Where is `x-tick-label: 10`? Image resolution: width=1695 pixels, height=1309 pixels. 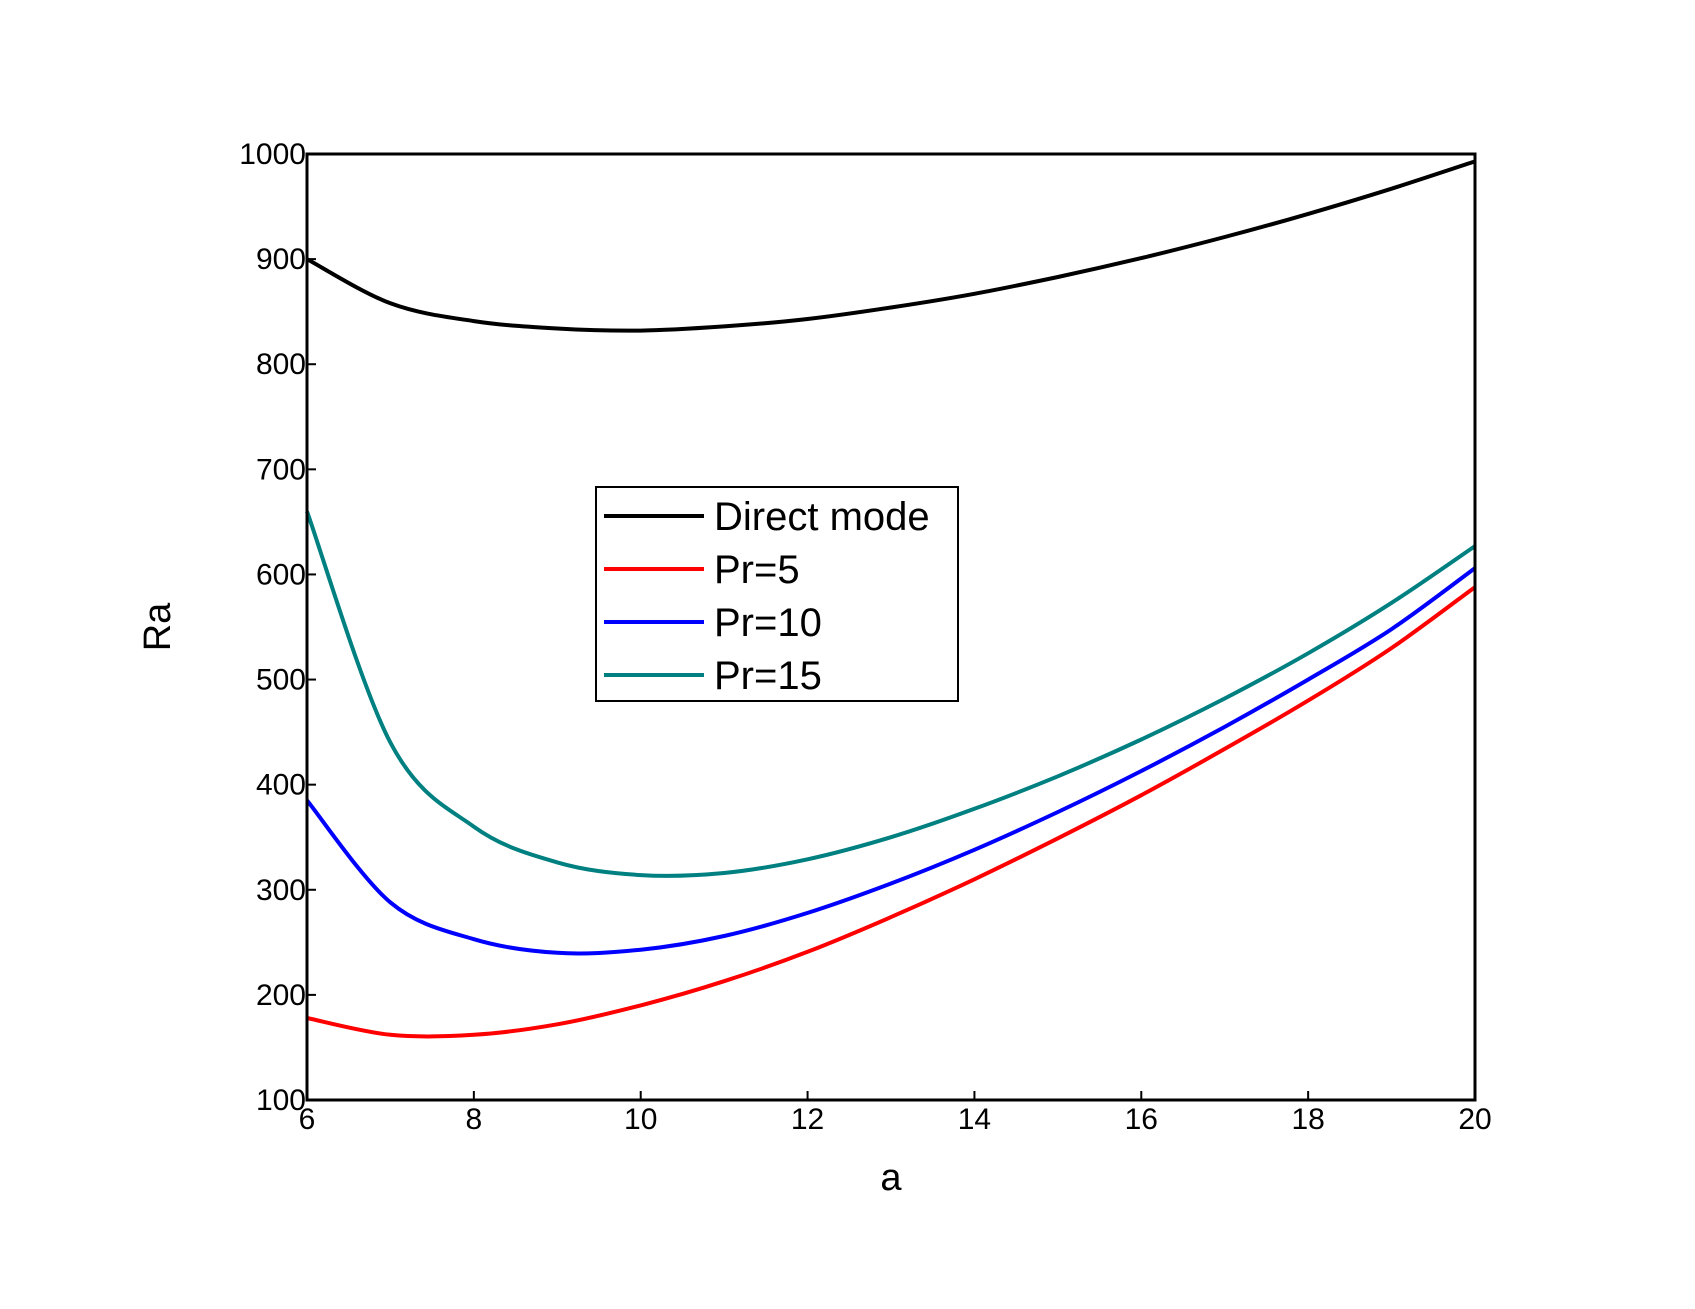 x-tick-label: 10 is located at coordinates (640, 1119).